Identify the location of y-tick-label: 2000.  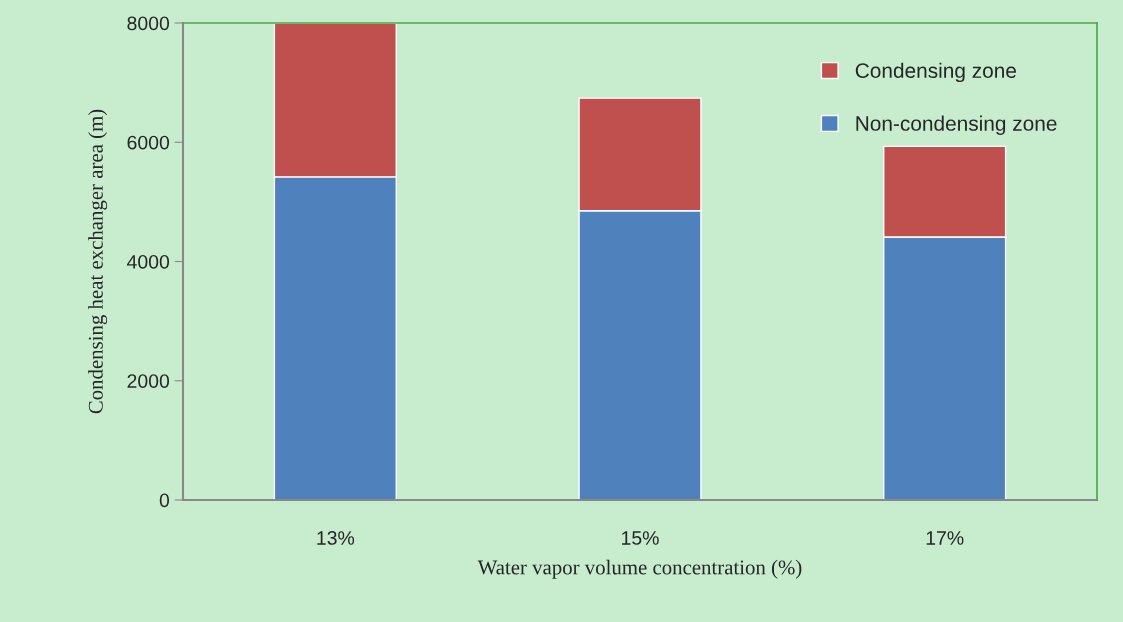
(148, 381).